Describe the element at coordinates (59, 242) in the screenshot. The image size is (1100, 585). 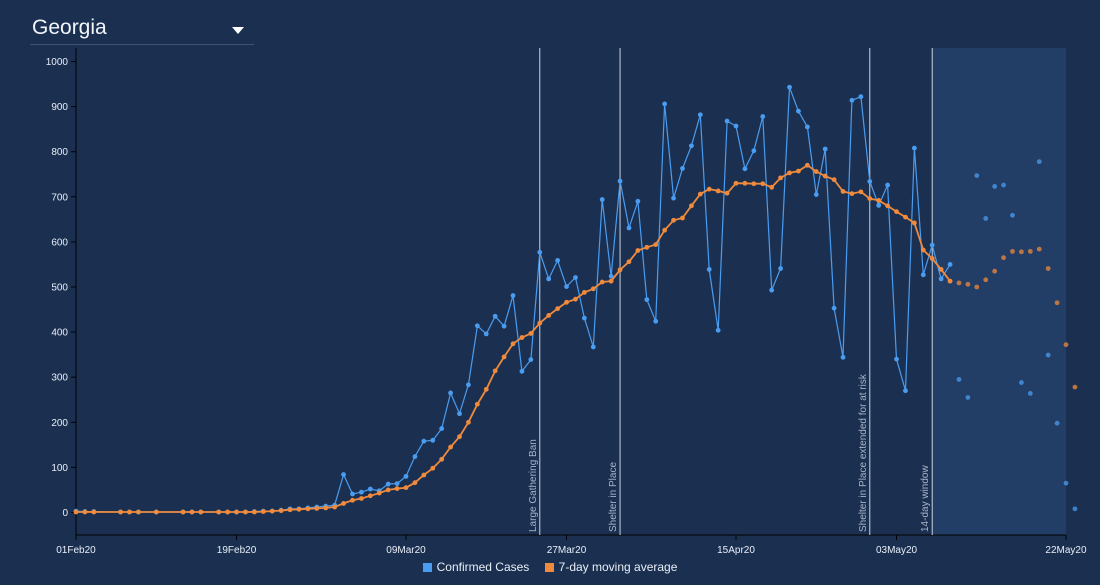
I see `y-tick-label: 600` at that location.